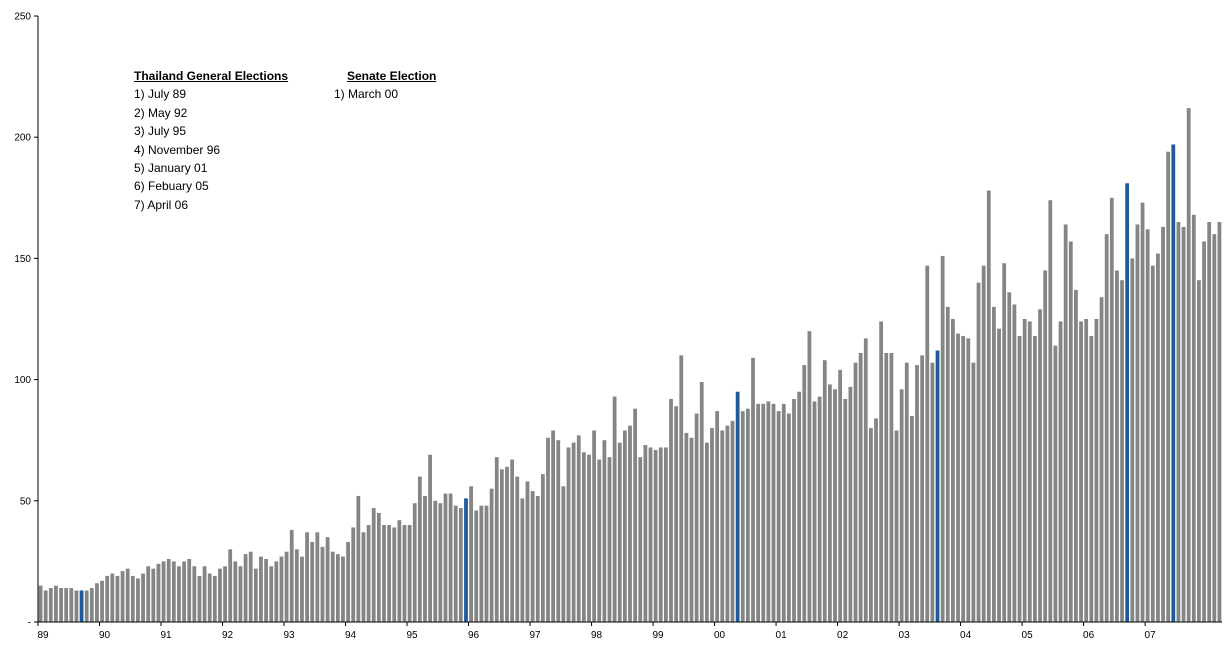 The image size is (1224, 645). I want to click on x-tick-label: 05, so click(1028, 635).